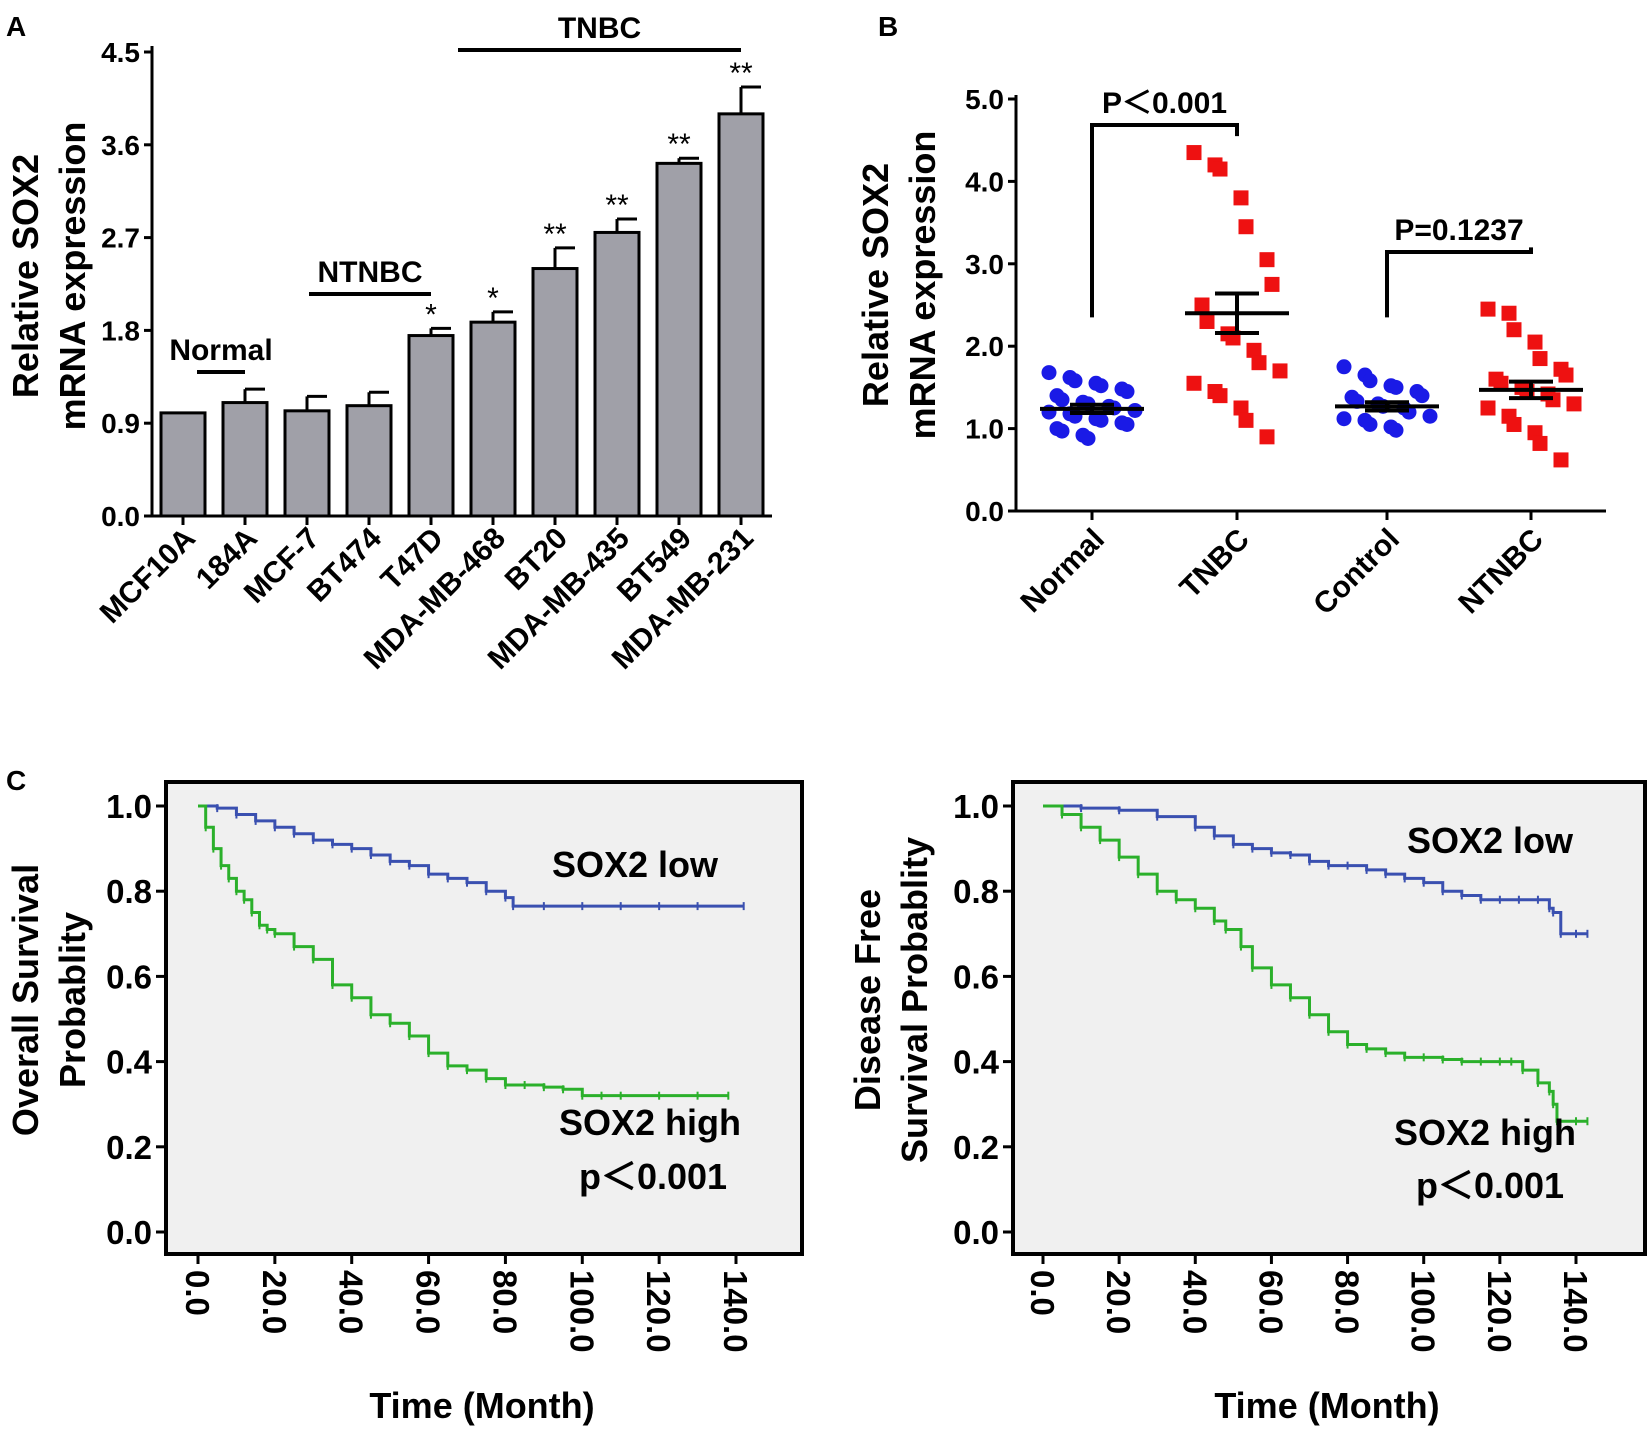 This screenshot has height=1430, width=1650. What do you see at coordinates (504, 1302) in the screenshot?
I see `x-tick-label: 80.0` at bounding box center [504, 1302].